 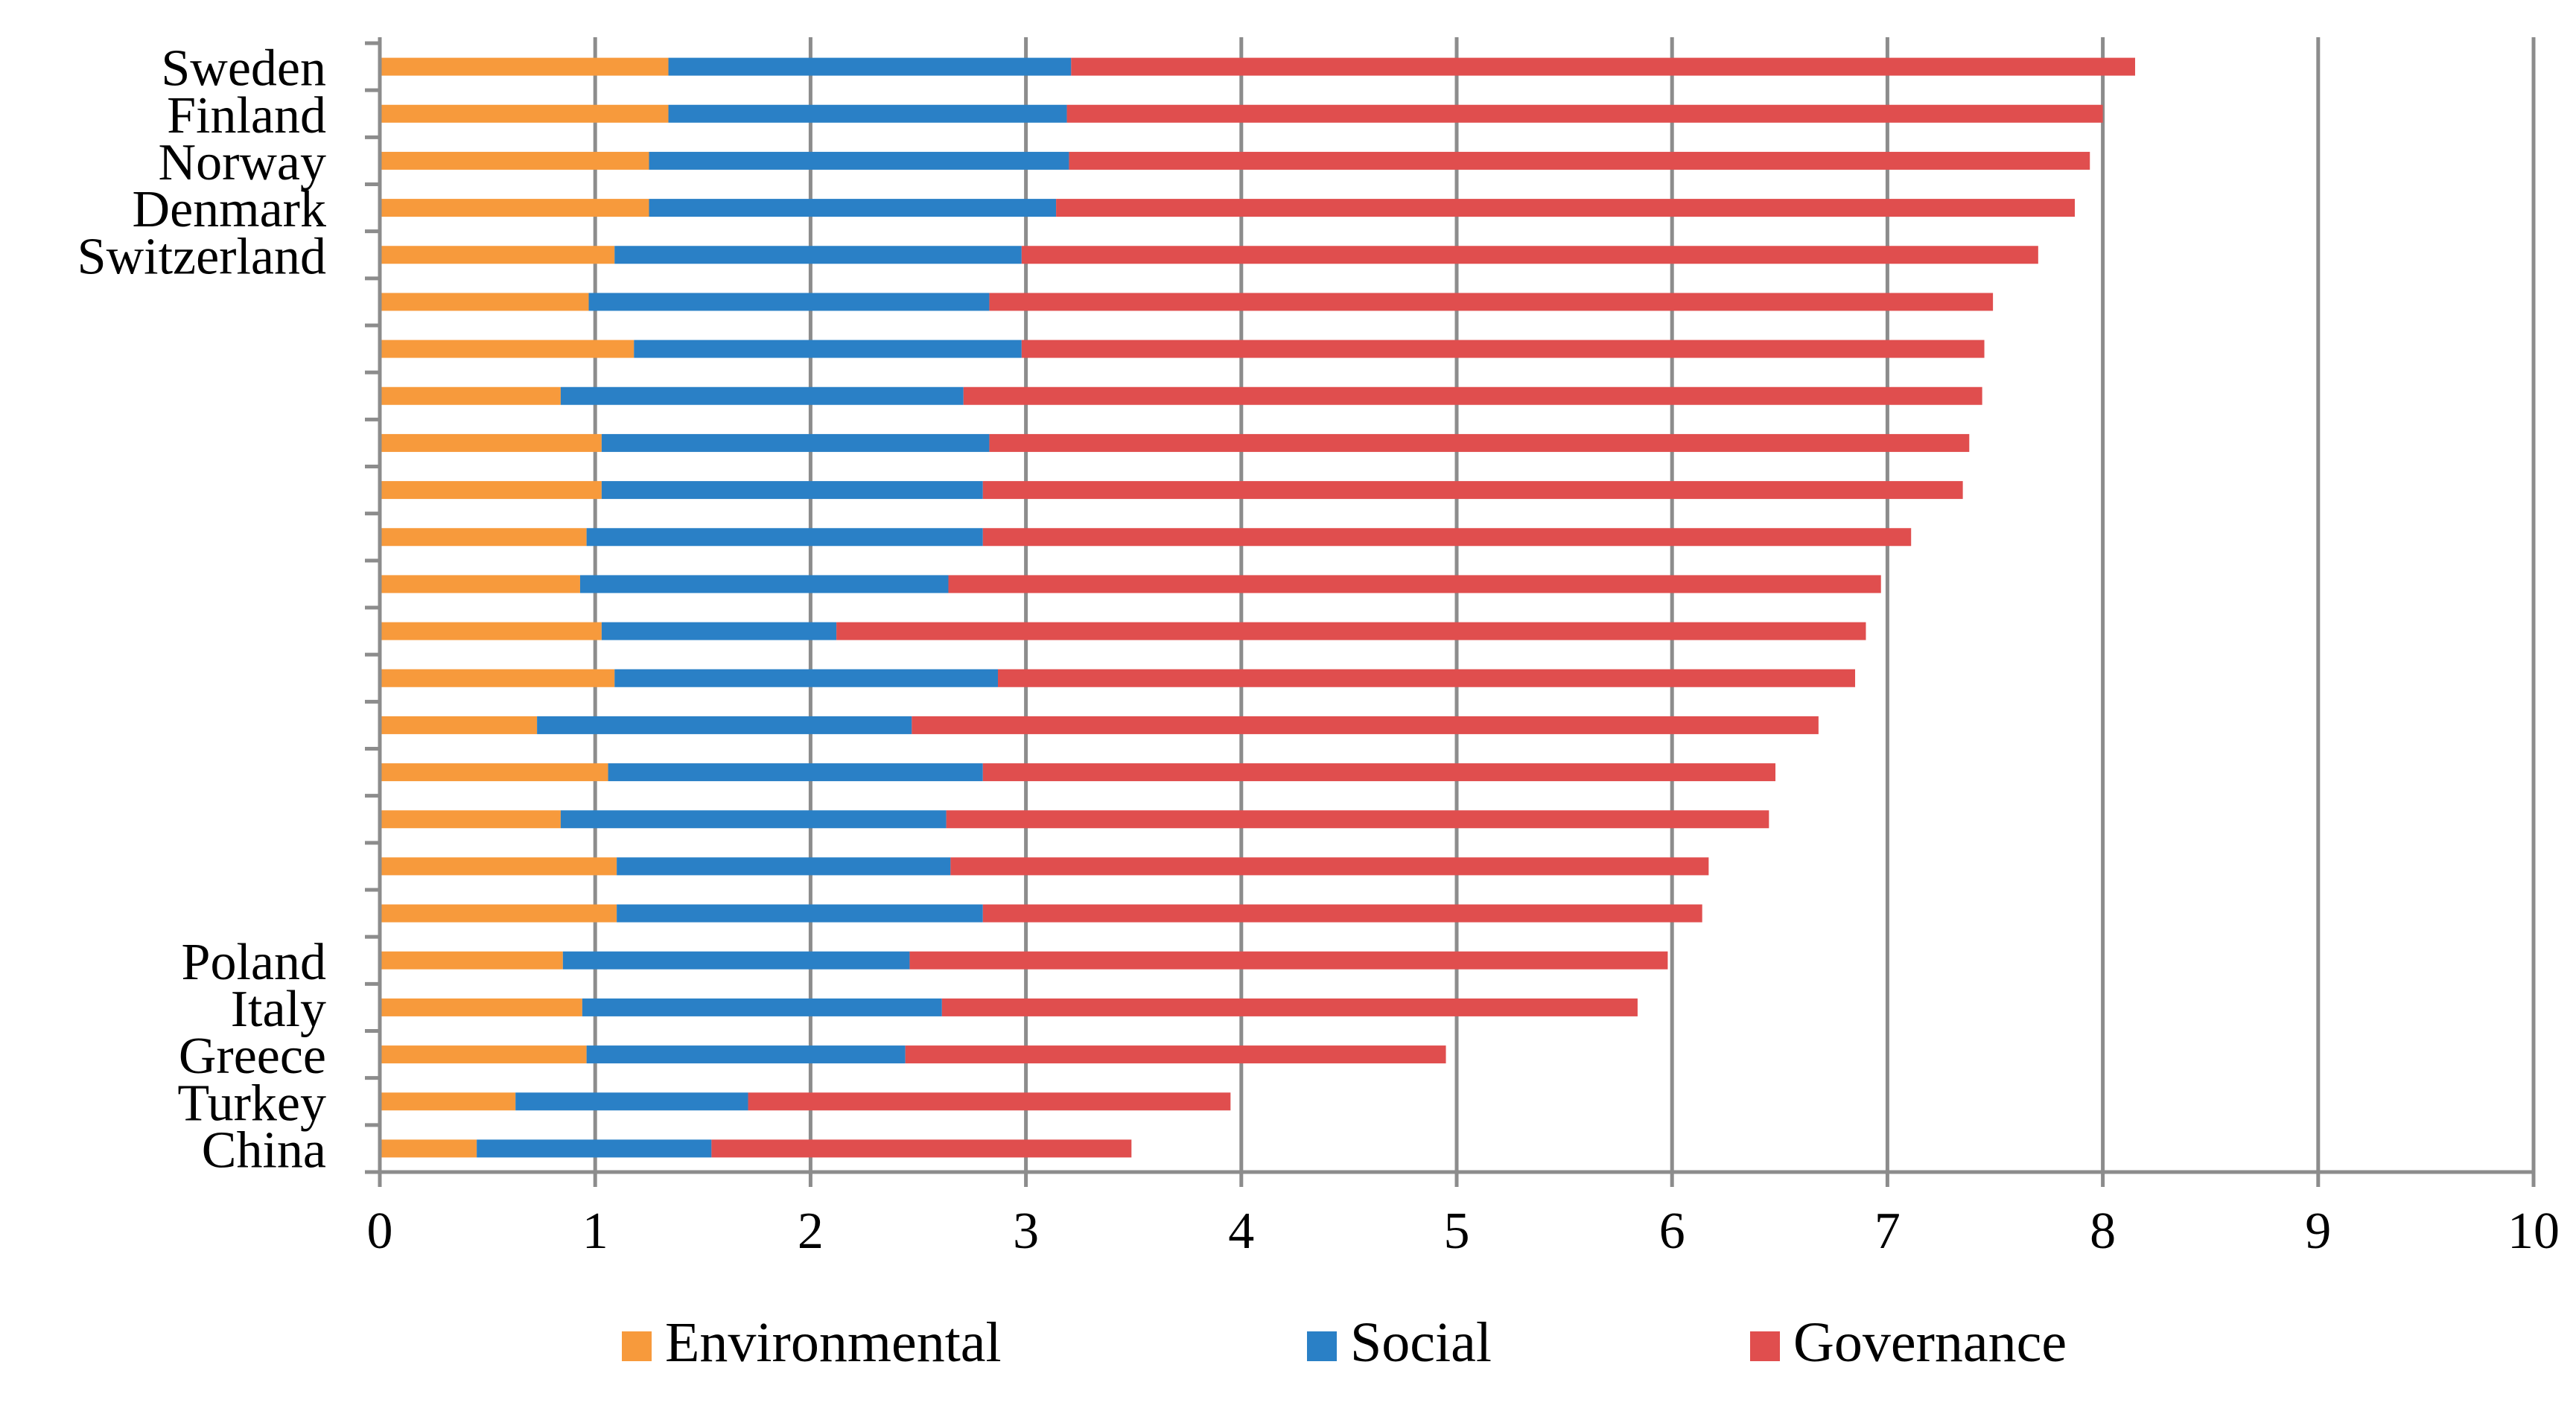 What do you see at coordinates (833, 1342) in the screenshot?
I see `legend-label-environmental: Environmental` at bounding box center [833, 1342].